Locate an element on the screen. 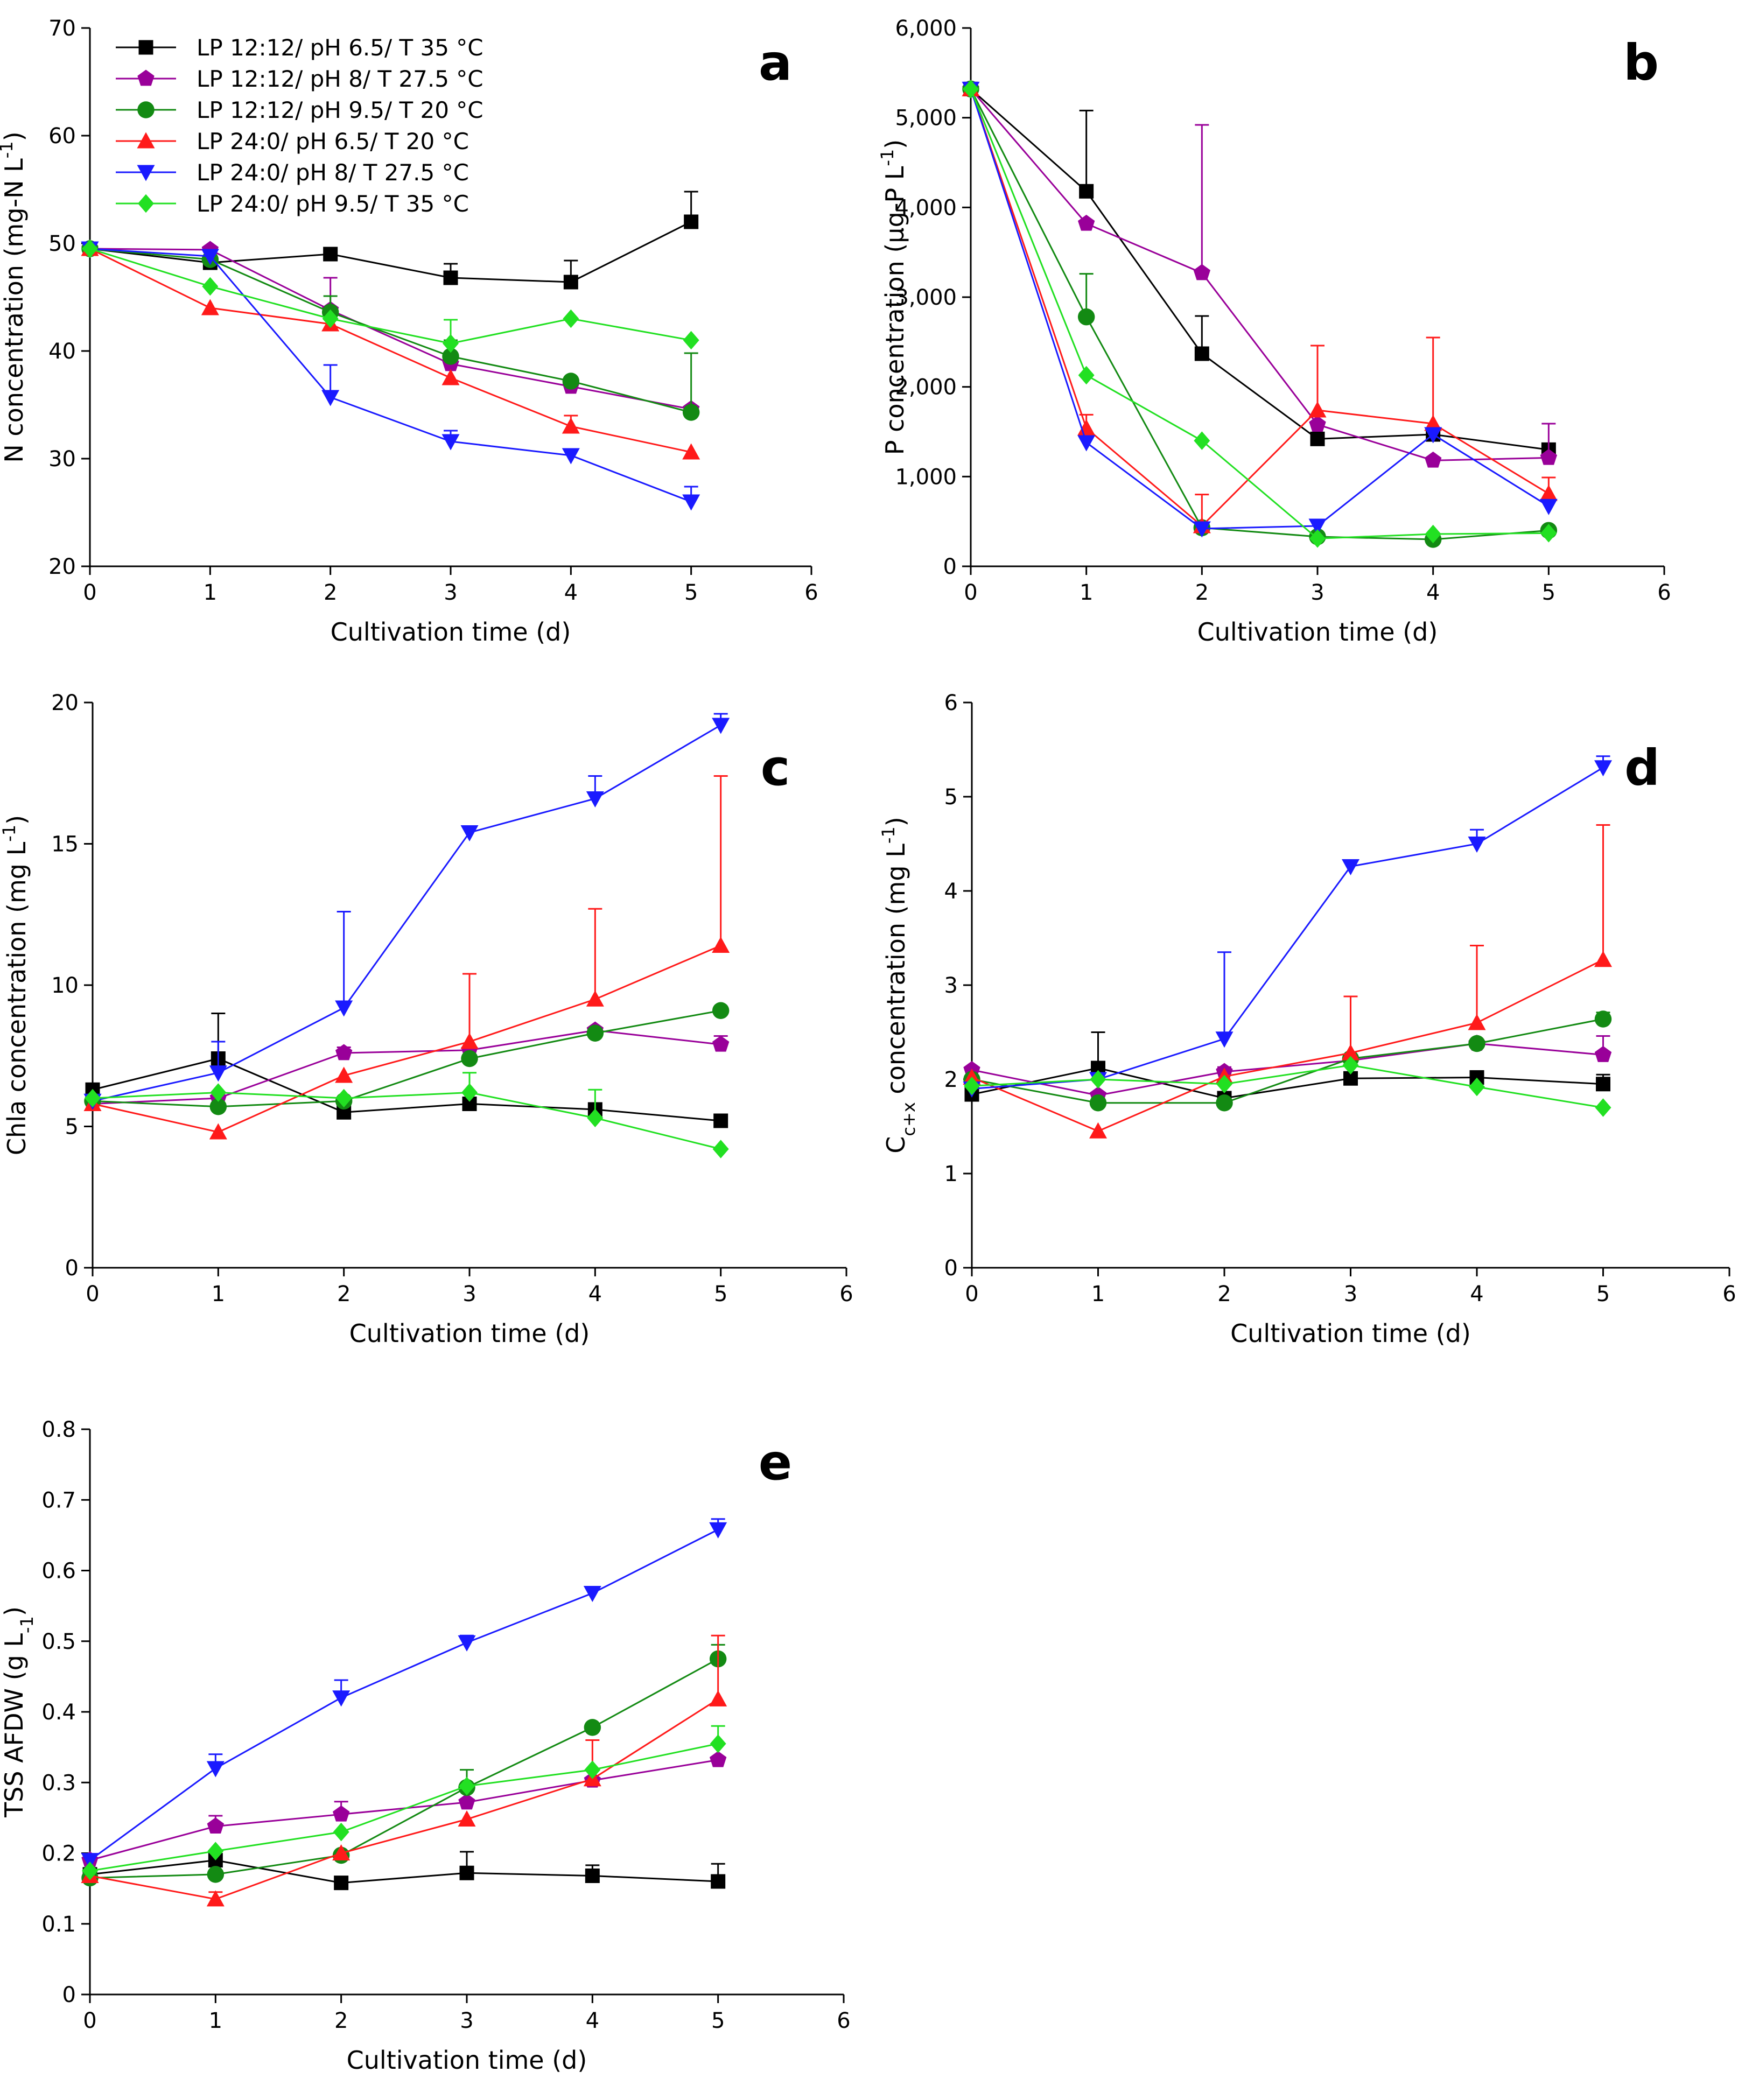  y-tick-label: 60 is located at coordinates (62, 137).